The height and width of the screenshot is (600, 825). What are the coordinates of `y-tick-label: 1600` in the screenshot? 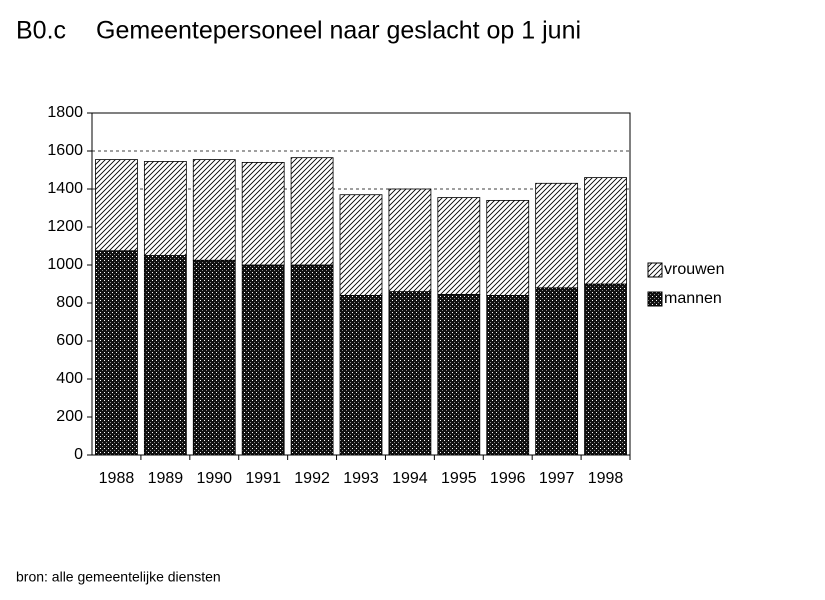 It's located at (65, 150).